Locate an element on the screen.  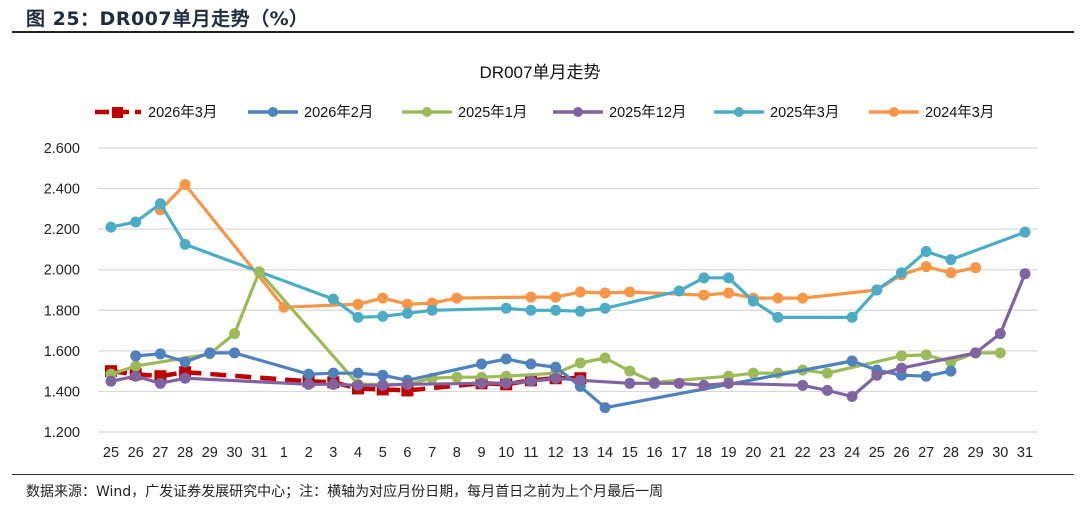
y-tick-label: 2.600 is located at coordinates (62, 149).